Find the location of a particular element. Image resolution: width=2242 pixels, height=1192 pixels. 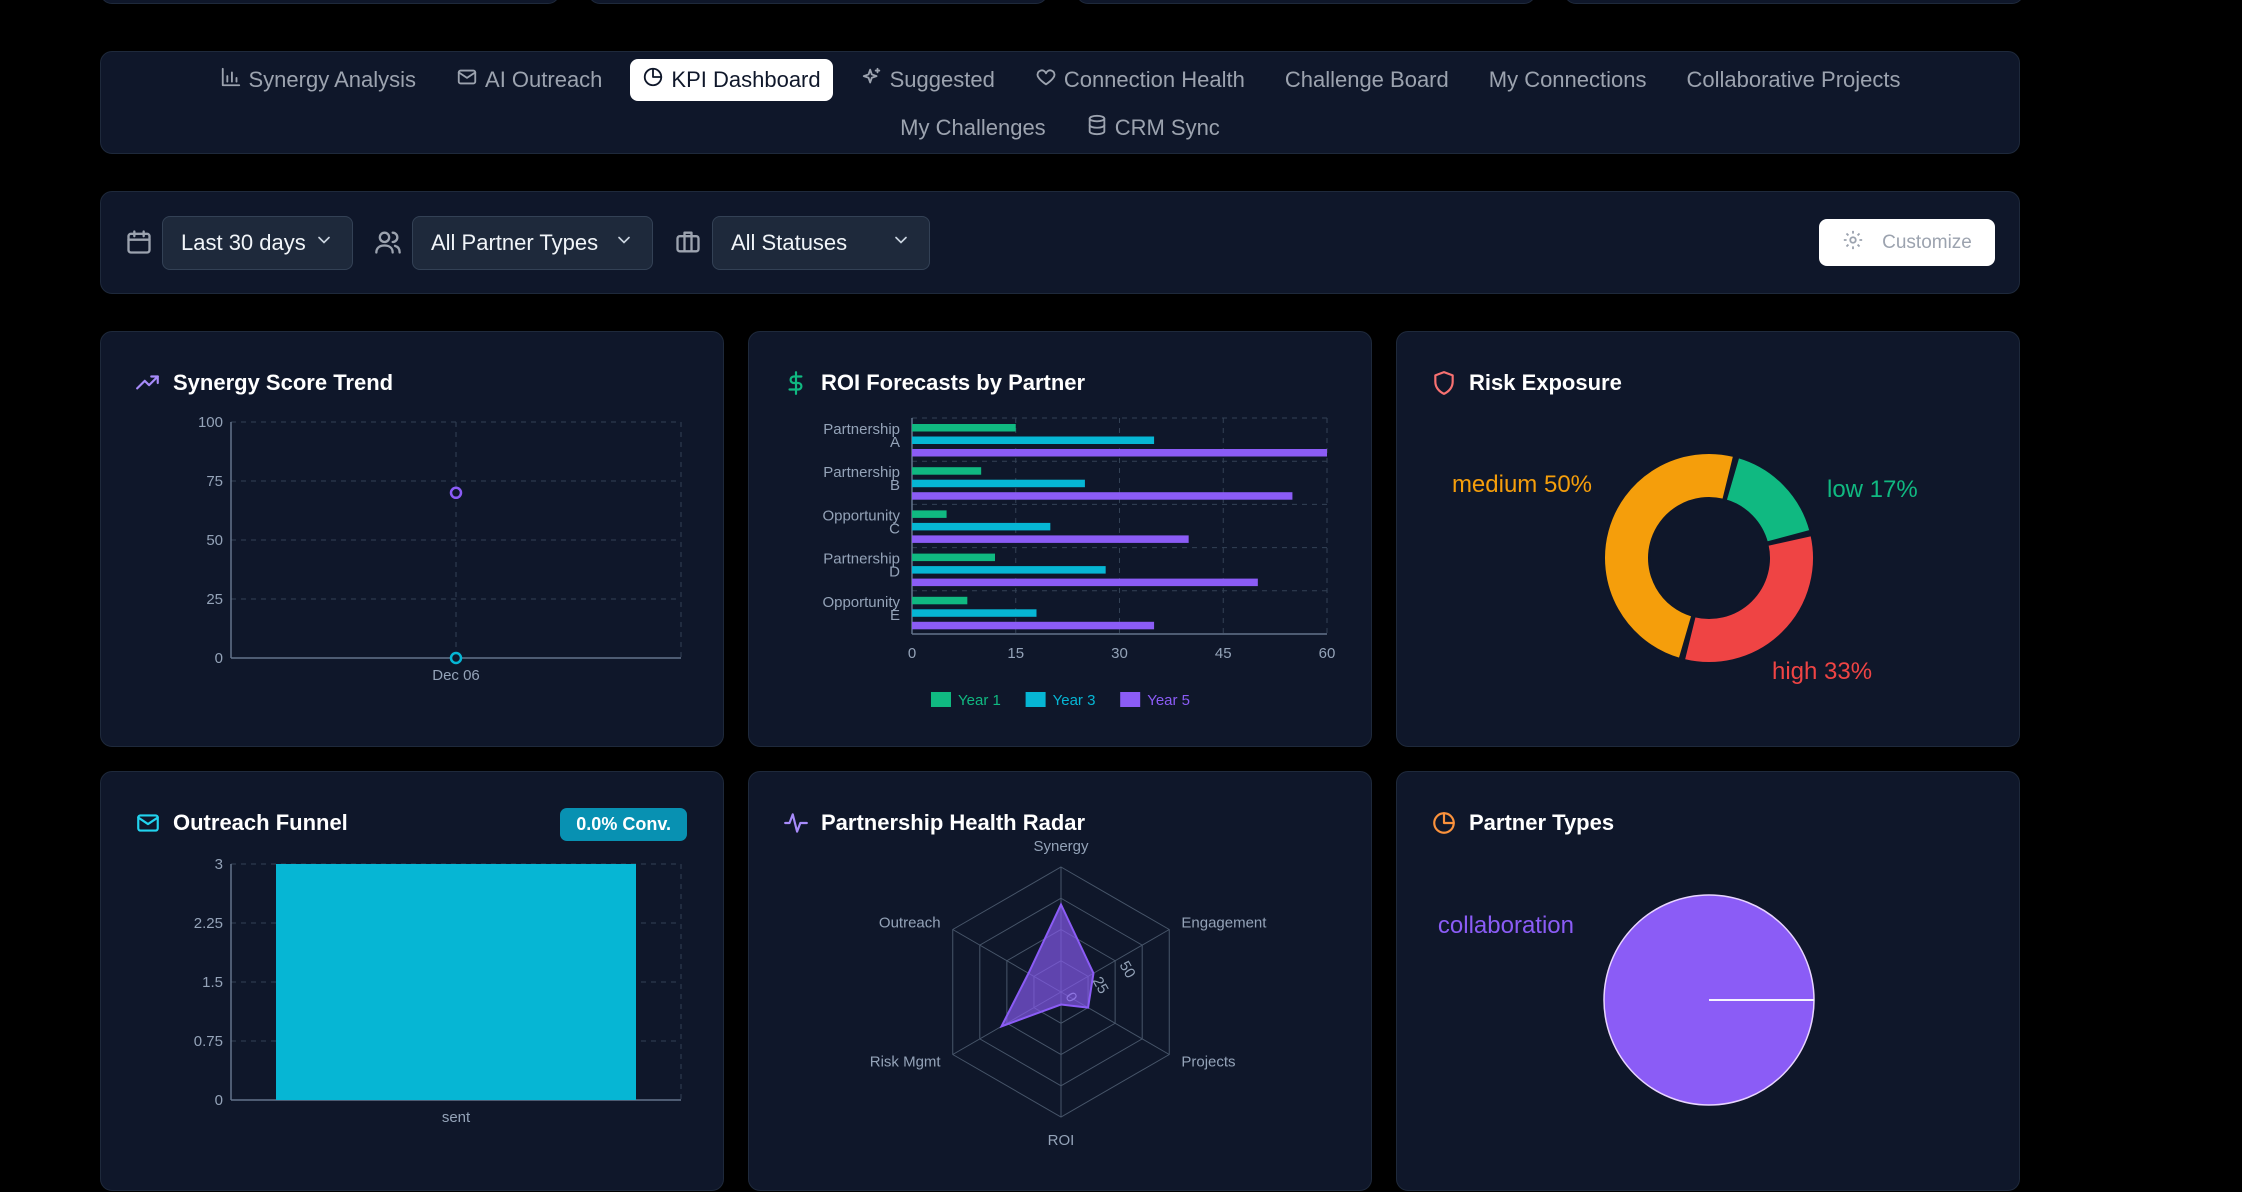

radar-axis-label: Synergy is located at coordinates (1061, 846).